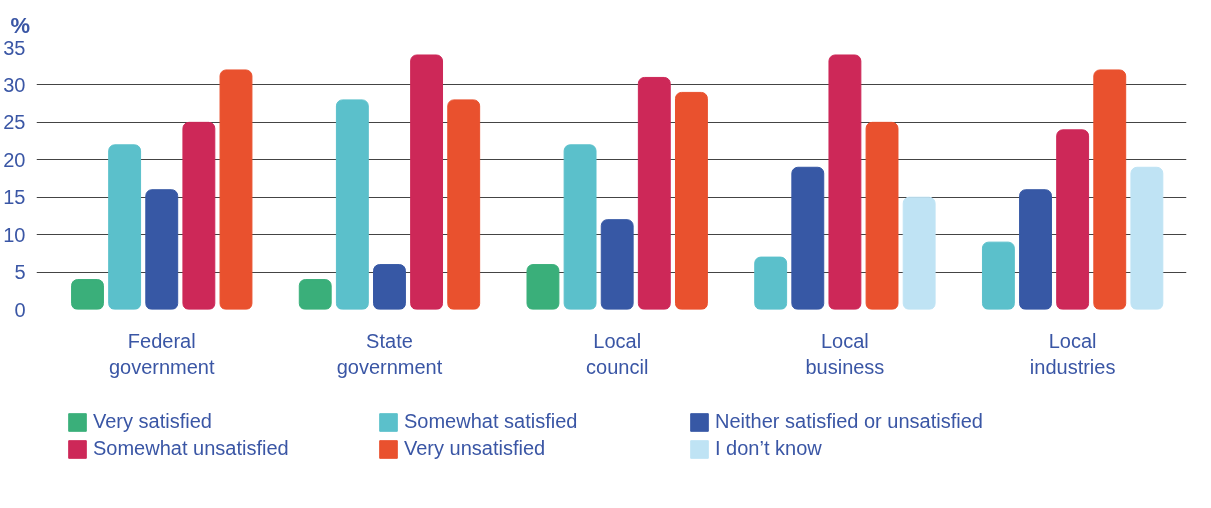  Describe the element at coordinates (14, 234) in the screenshot. I see `y-tick-label: 10` at that location.